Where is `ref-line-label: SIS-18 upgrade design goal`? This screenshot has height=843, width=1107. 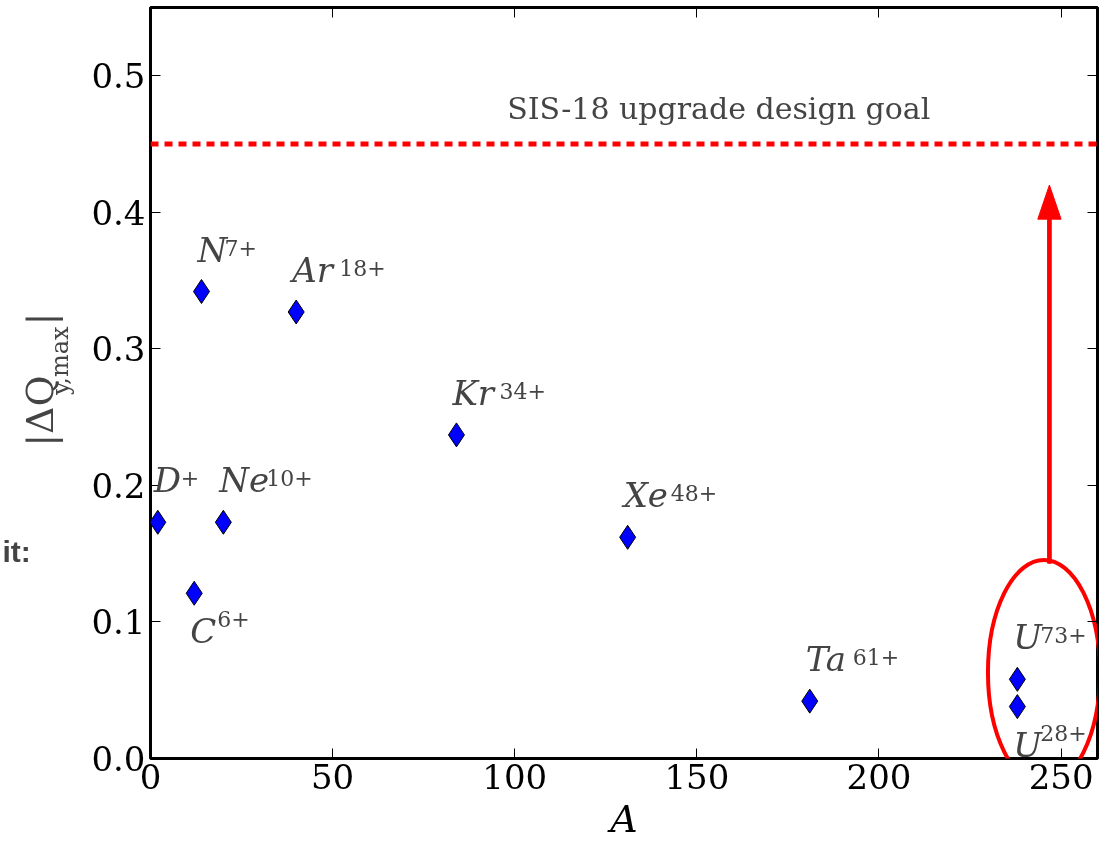 ref-line-label: SIS-18 upgrade design goal is located at coordinates (719, 109).